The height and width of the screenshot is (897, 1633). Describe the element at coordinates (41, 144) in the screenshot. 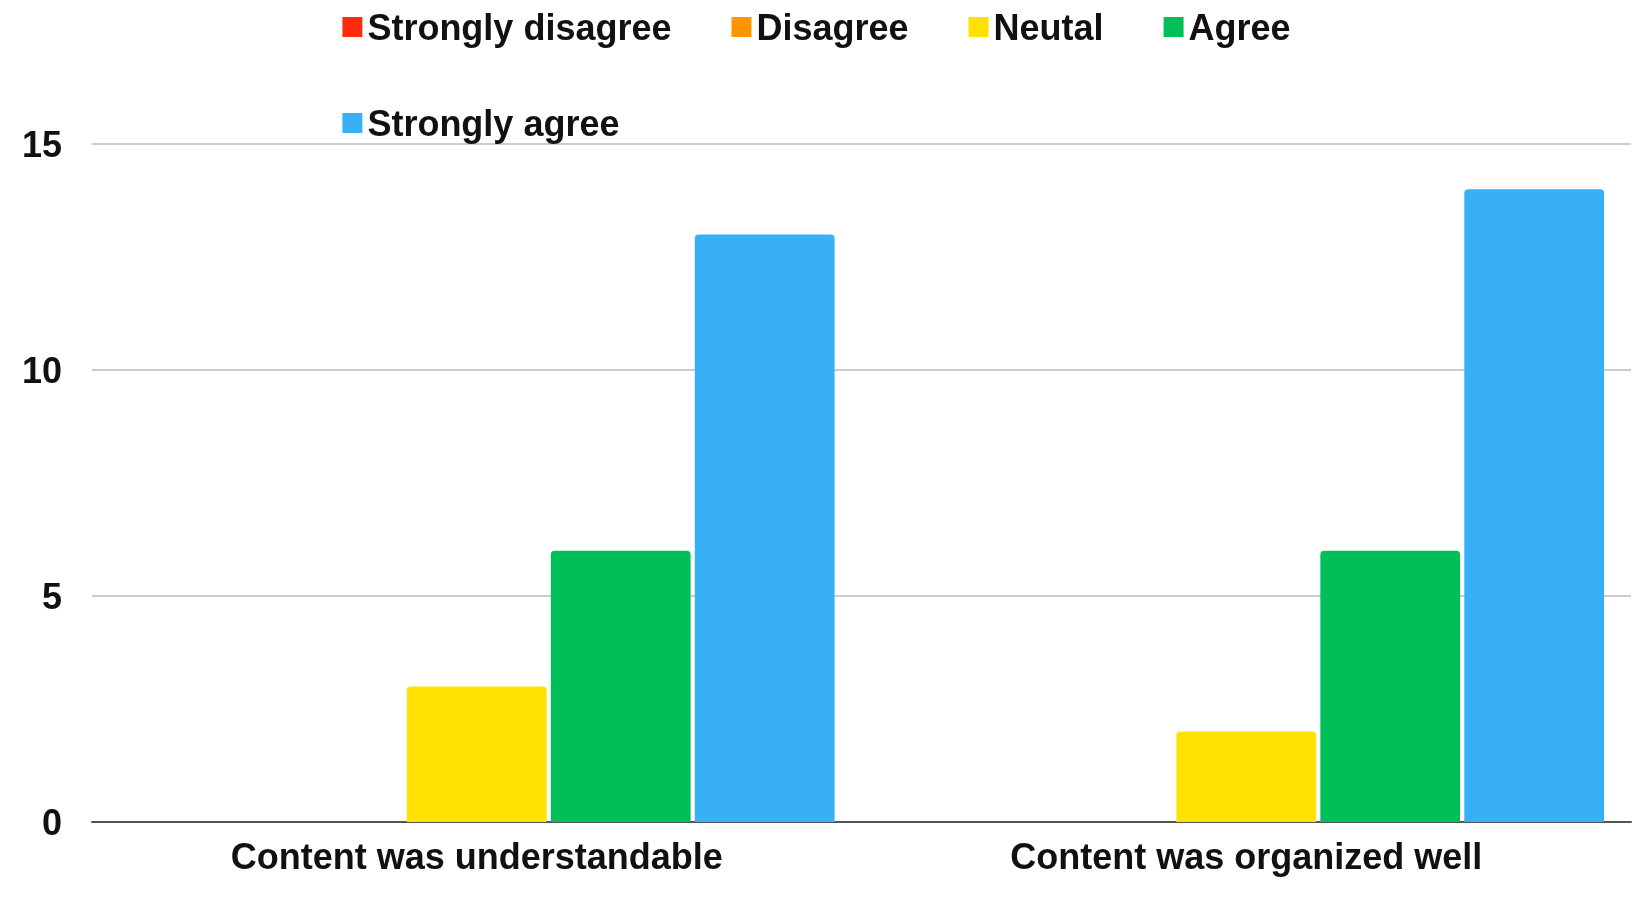

I see `y-tick-label: 15` at that location.